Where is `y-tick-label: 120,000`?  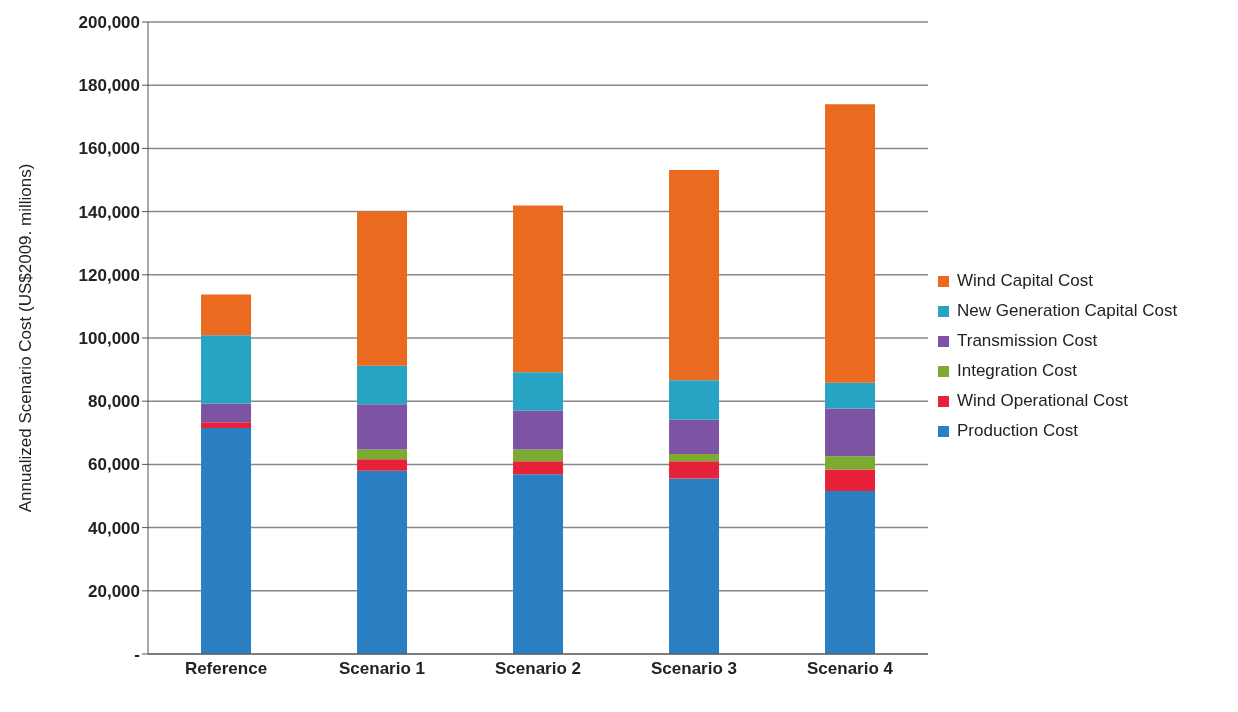
y-tick-label: 120,000 is located at coordinates (109, 275).